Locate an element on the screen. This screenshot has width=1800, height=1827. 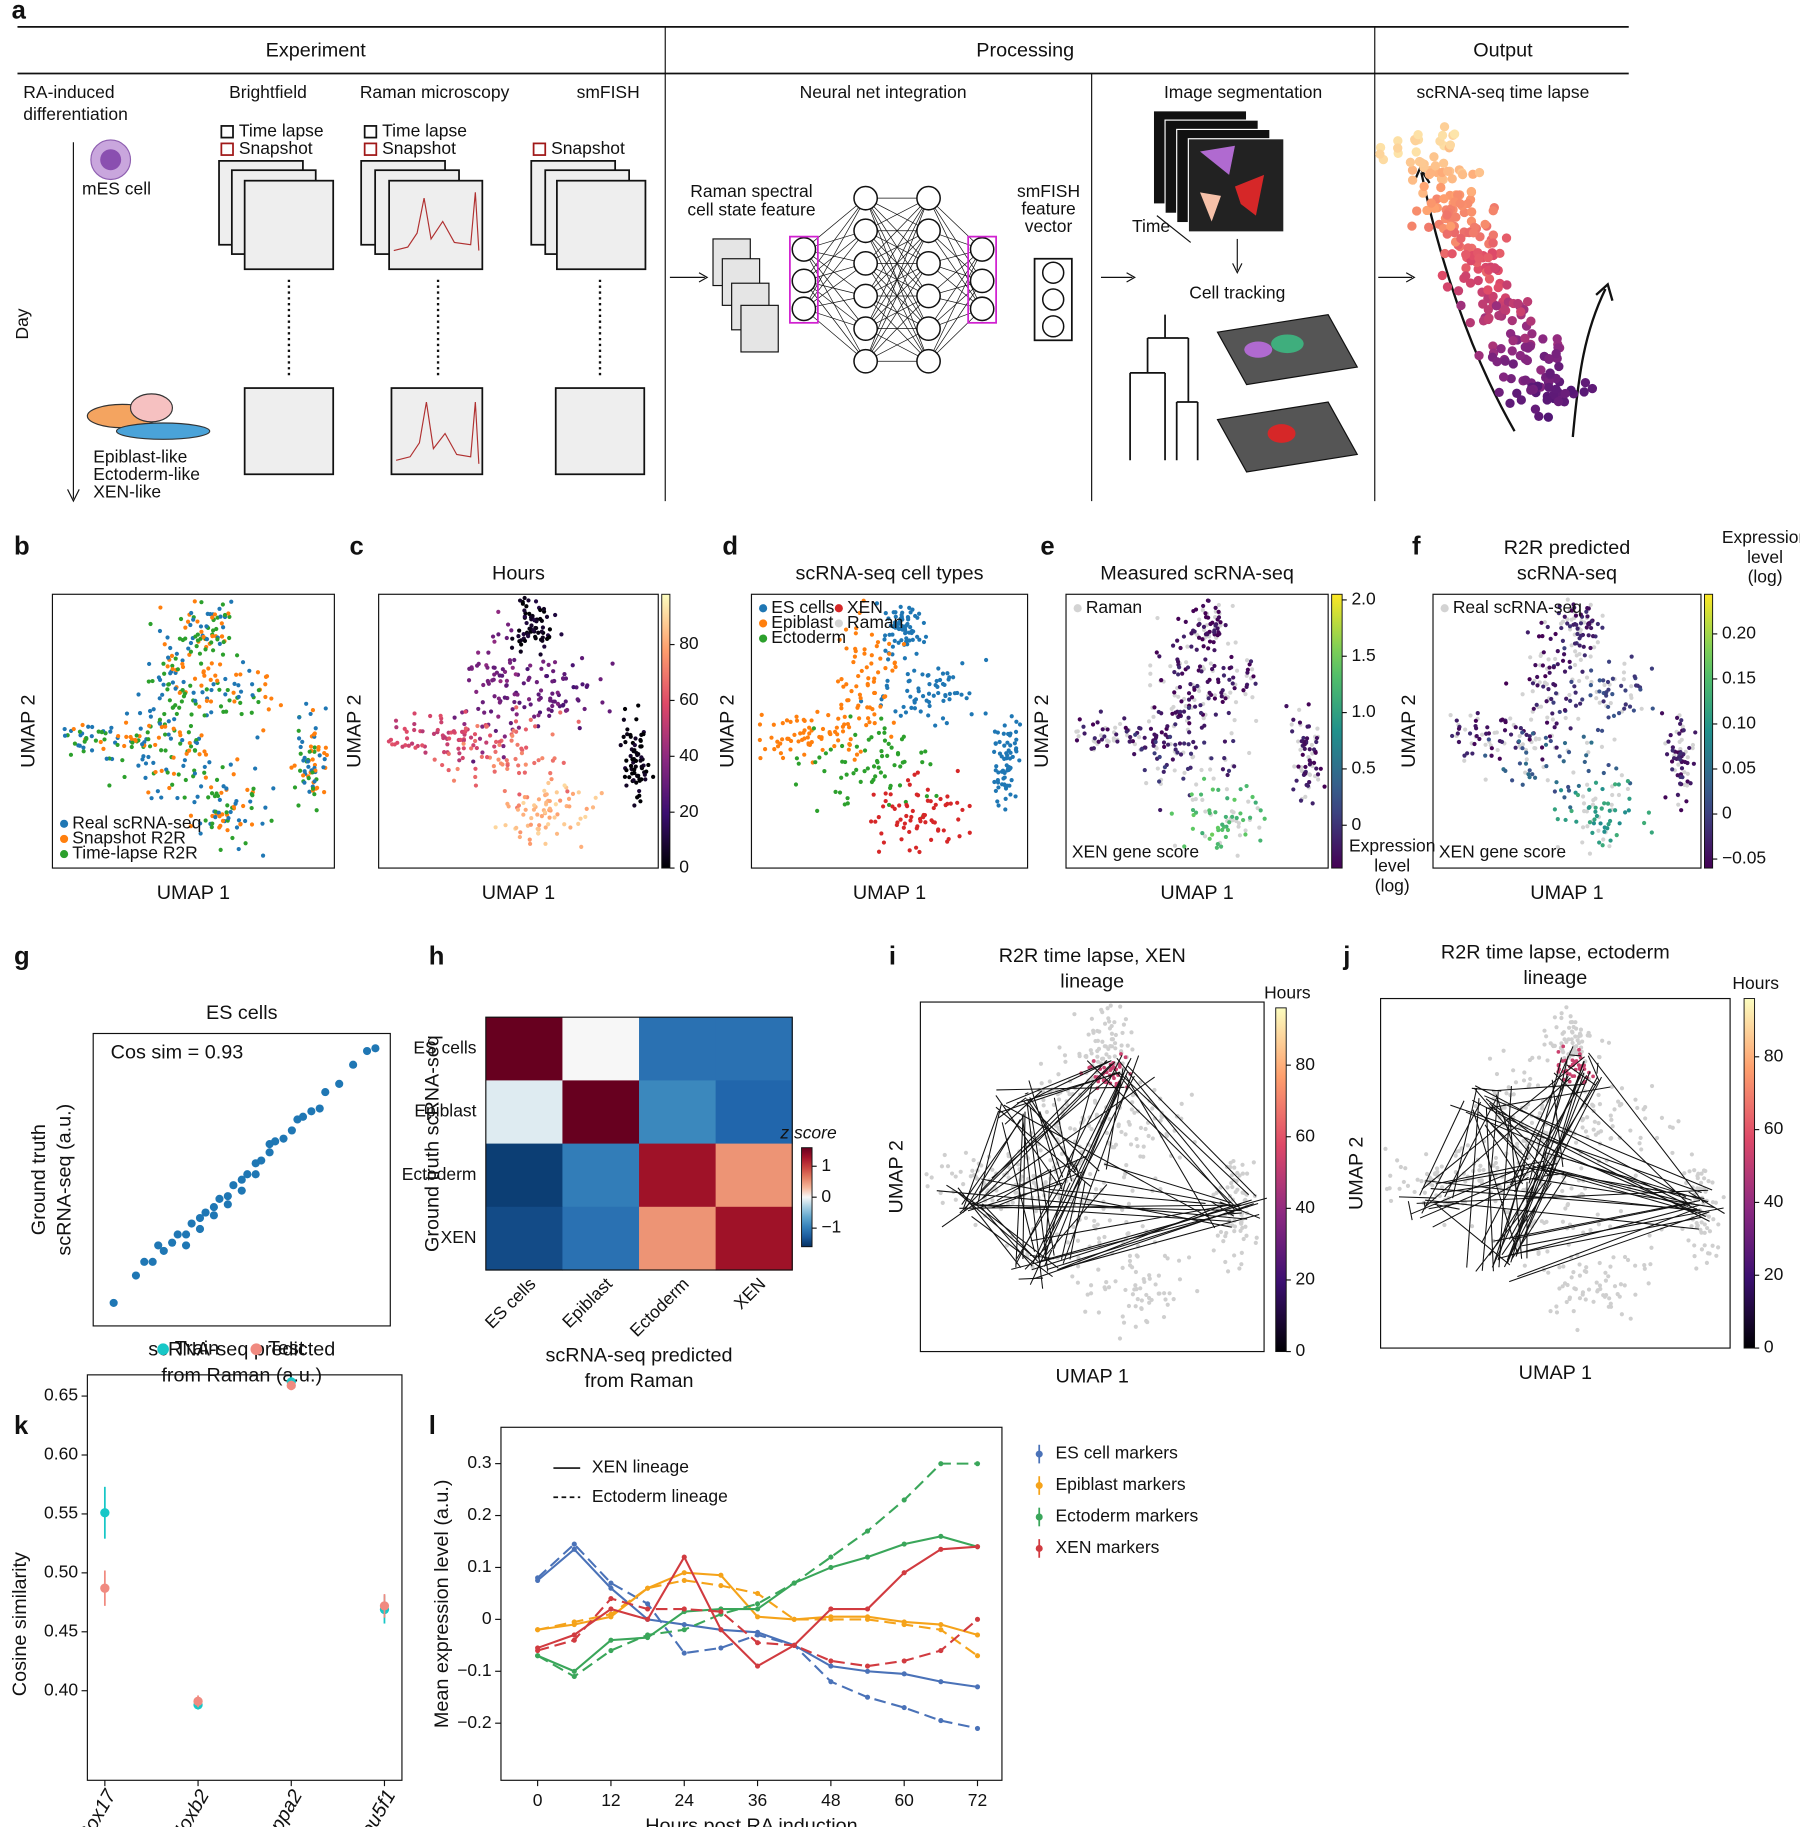
chart-title: scRNA-seq is located at coordinates (1567, 574).